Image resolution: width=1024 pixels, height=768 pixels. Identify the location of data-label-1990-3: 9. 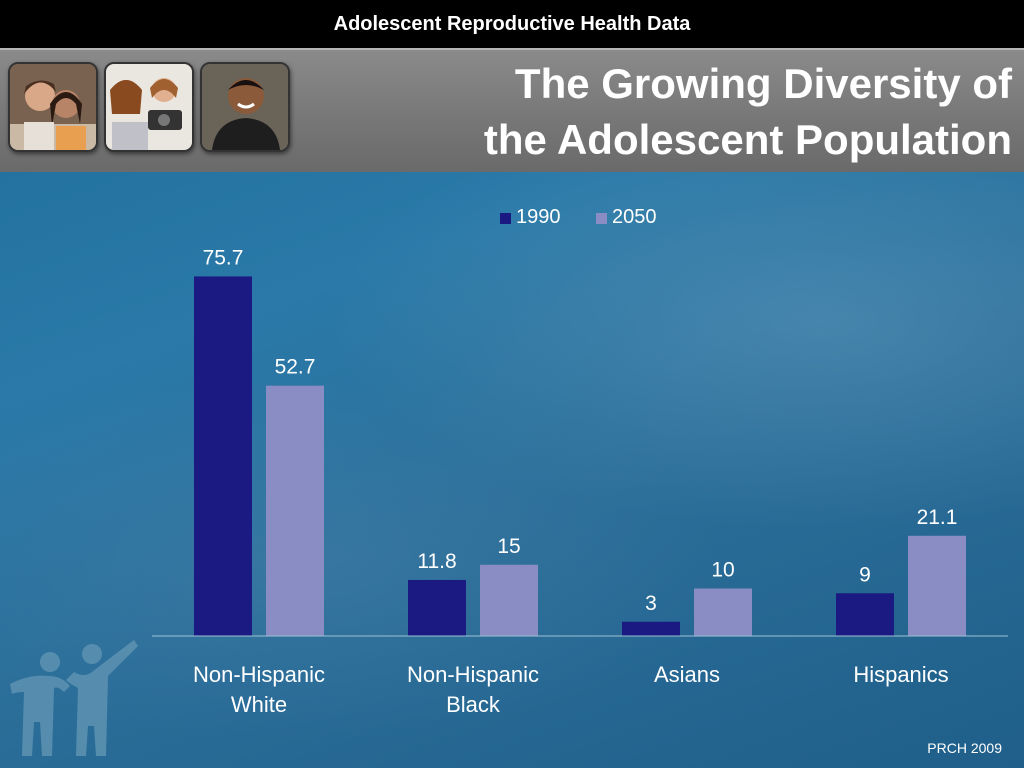
(865, 574).